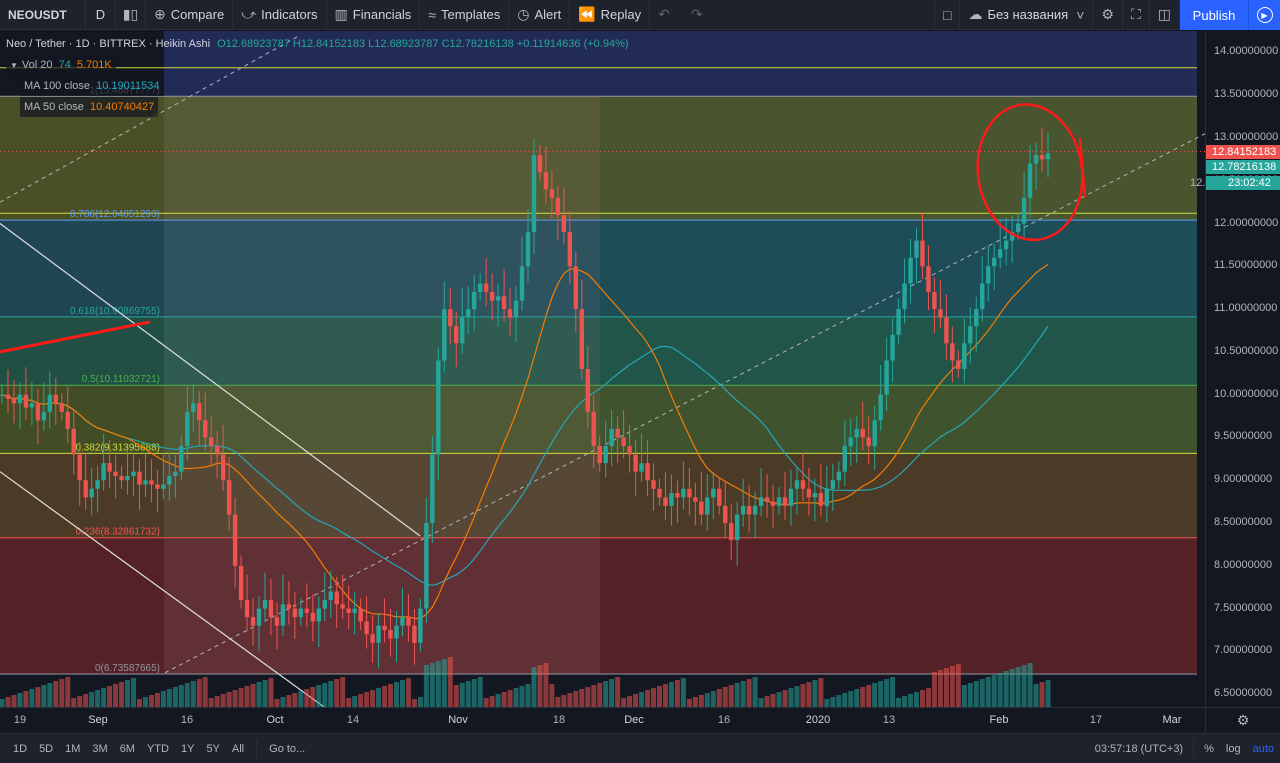 This screenshot has height=763, width=1280. Describe the element at coordinates (1209, 748) in the screenshot. I see `percent-toggle: %` at that location.